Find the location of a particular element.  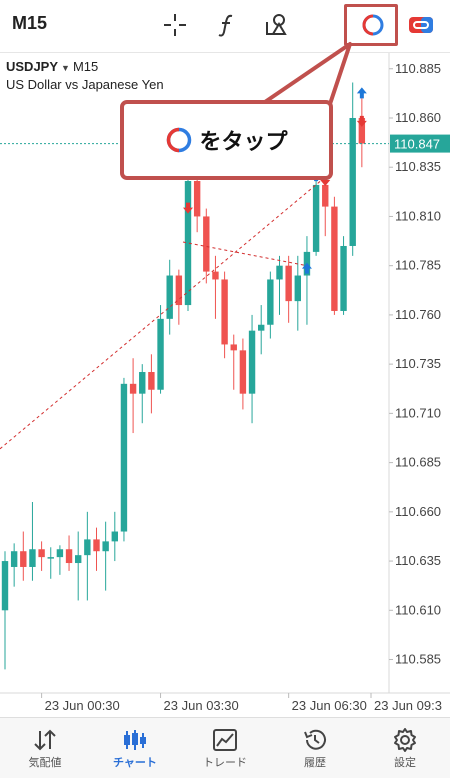

nav-label: 設定 is located at coordinates (405, 763).